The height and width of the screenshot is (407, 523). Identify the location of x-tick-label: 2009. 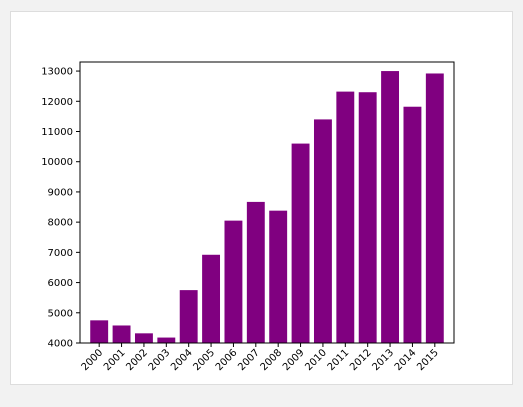
(294, 360).